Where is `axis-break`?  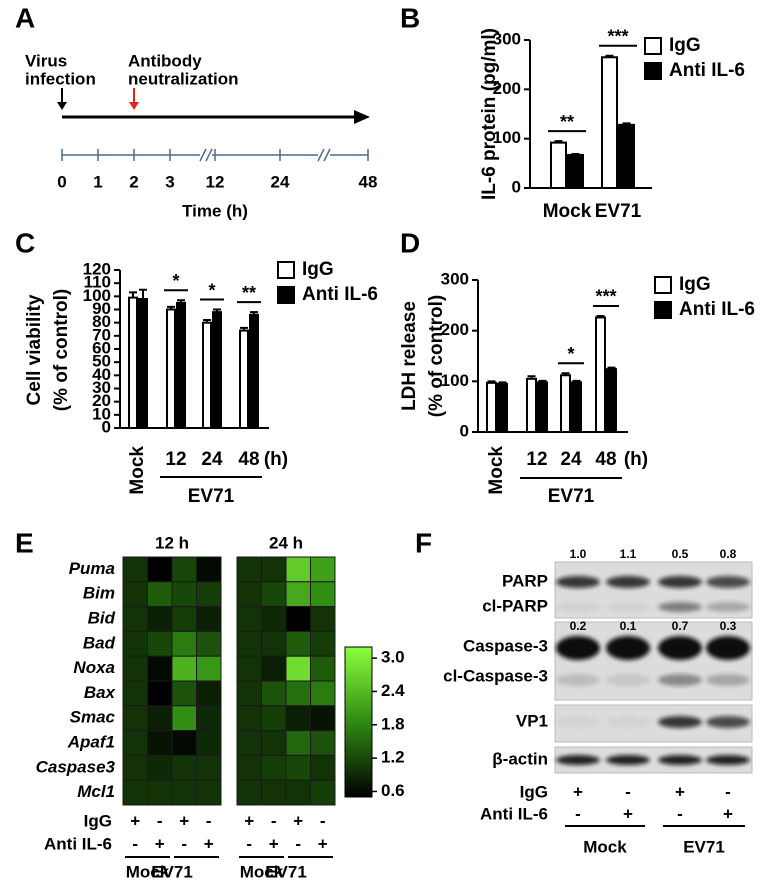
axis-break is located at coordinates (209, 155).